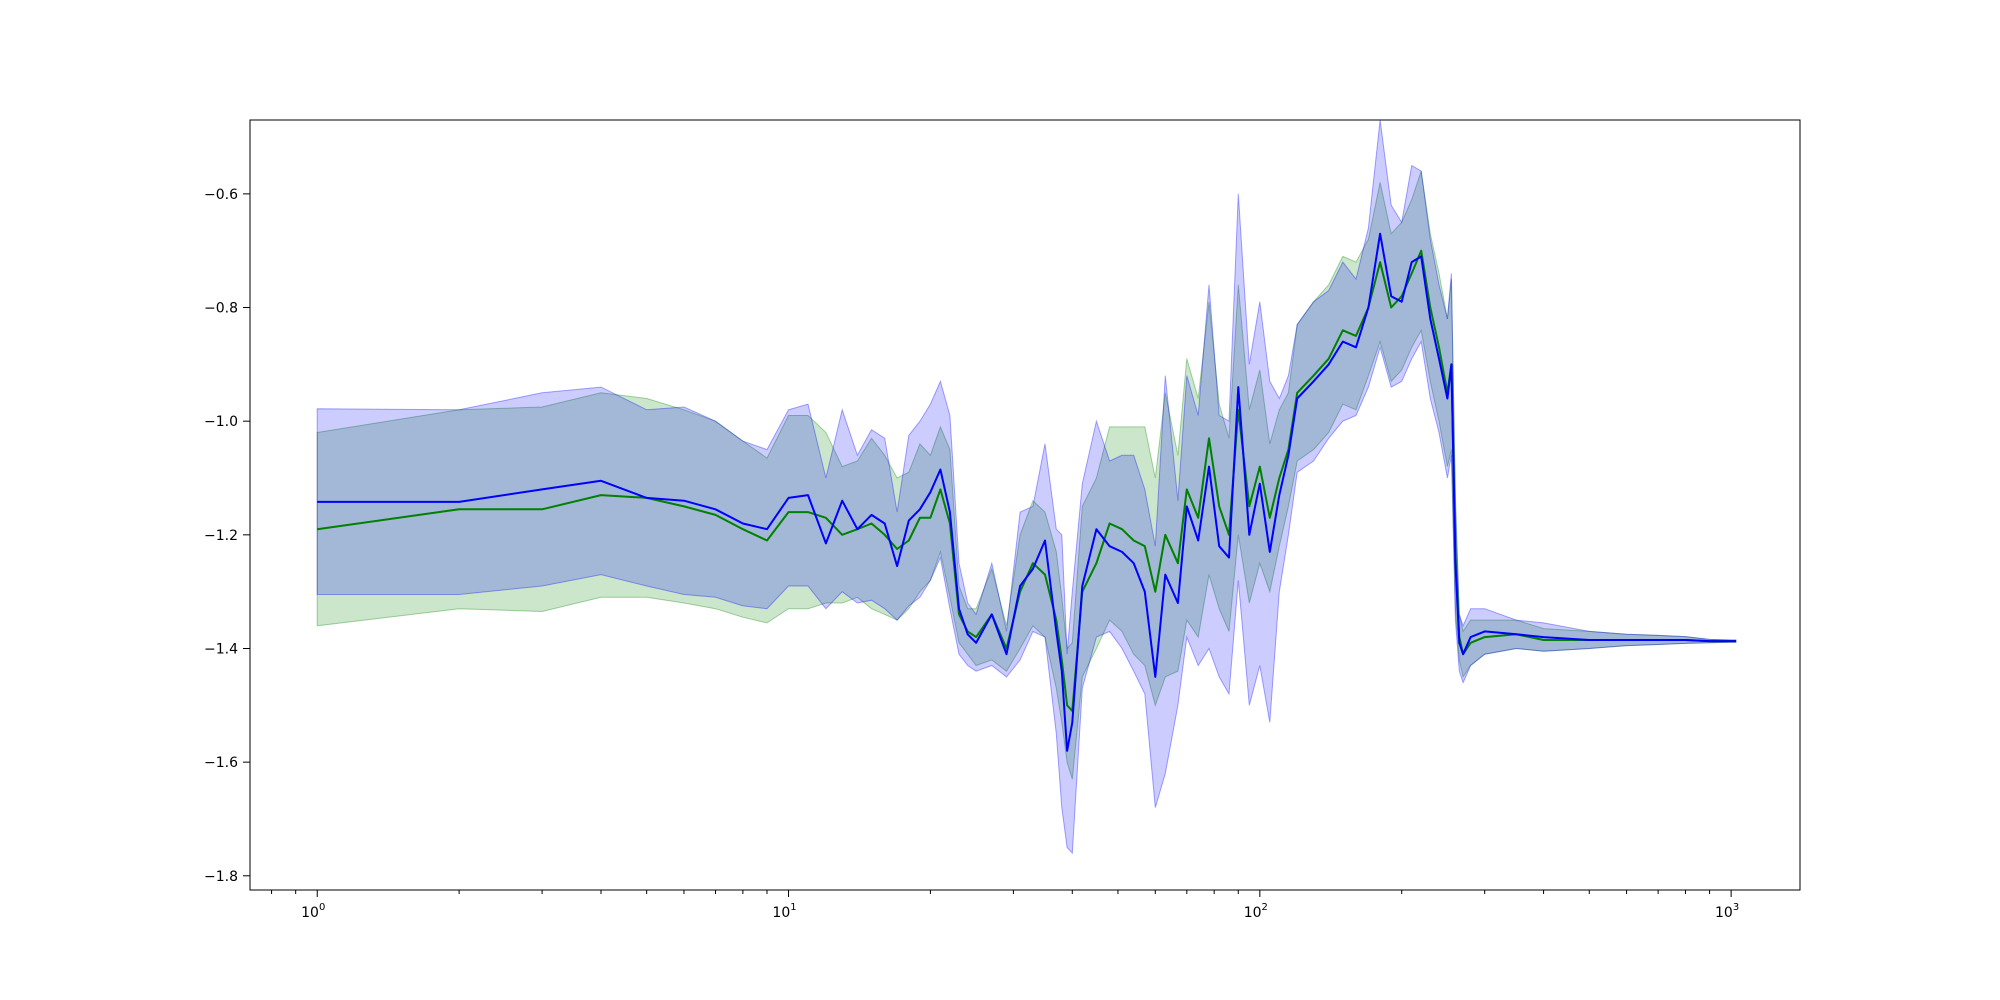  I want to click on x-tick-exponent-2: 2, so click(1265, 907).